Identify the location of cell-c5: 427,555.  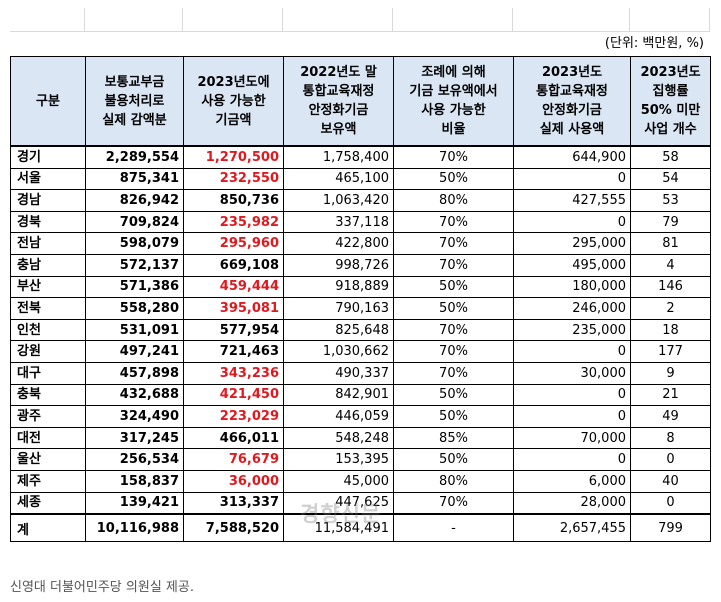
(572, 200).